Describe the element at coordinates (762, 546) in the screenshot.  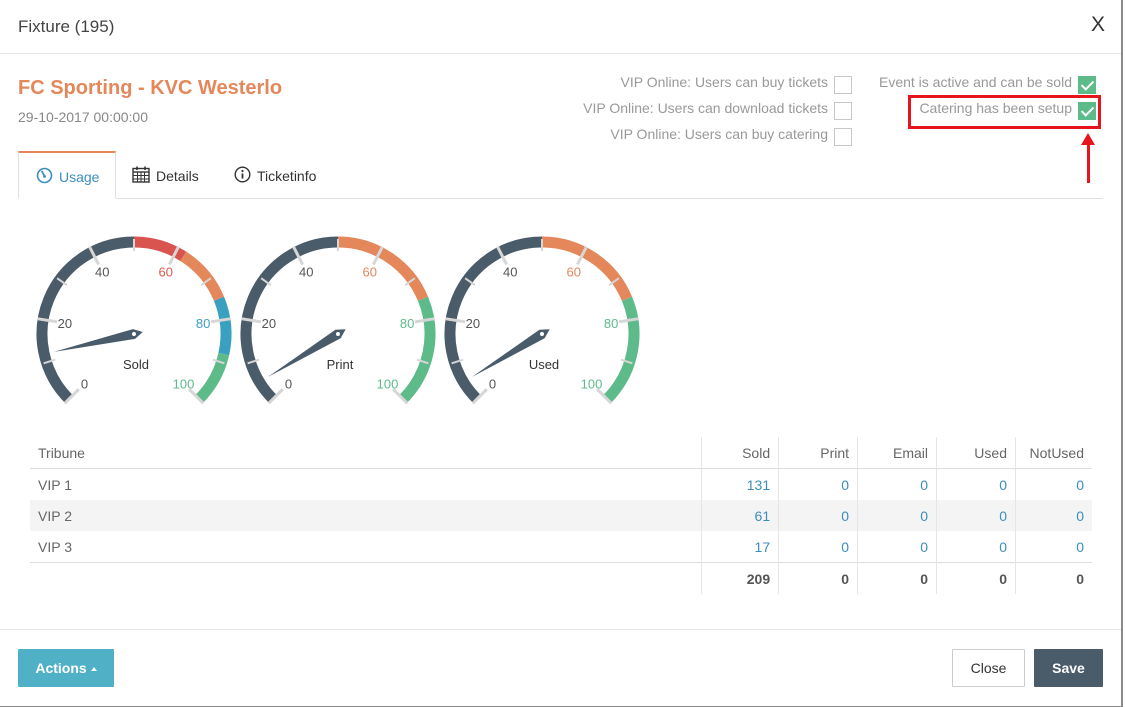
I see `sold-link: 17` at that location.